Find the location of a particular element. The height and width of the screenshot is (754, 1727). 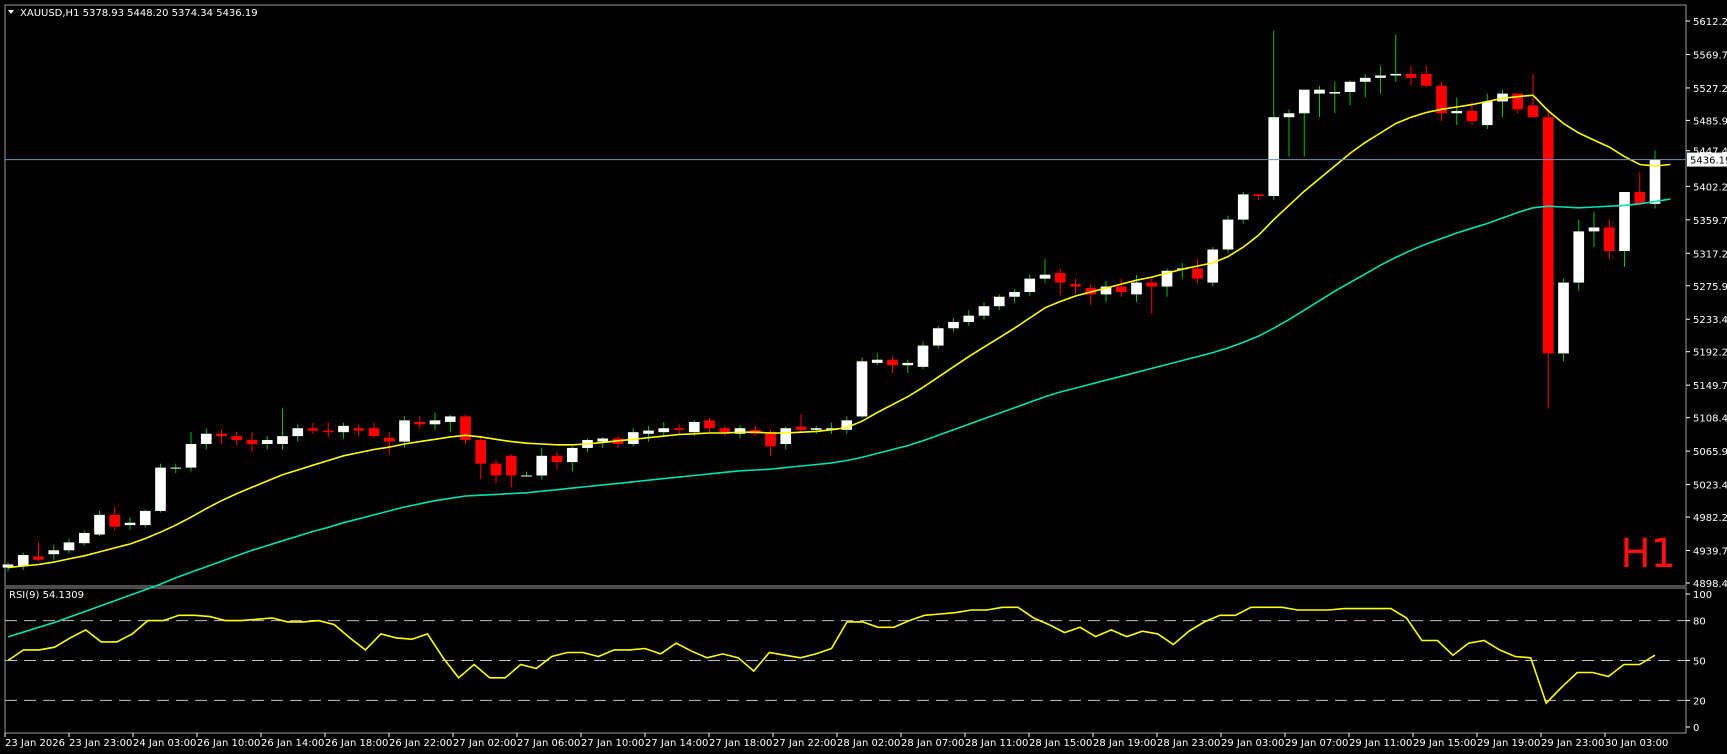

price-tick-label: 5192.20 is located at coordinates (1710, 353).